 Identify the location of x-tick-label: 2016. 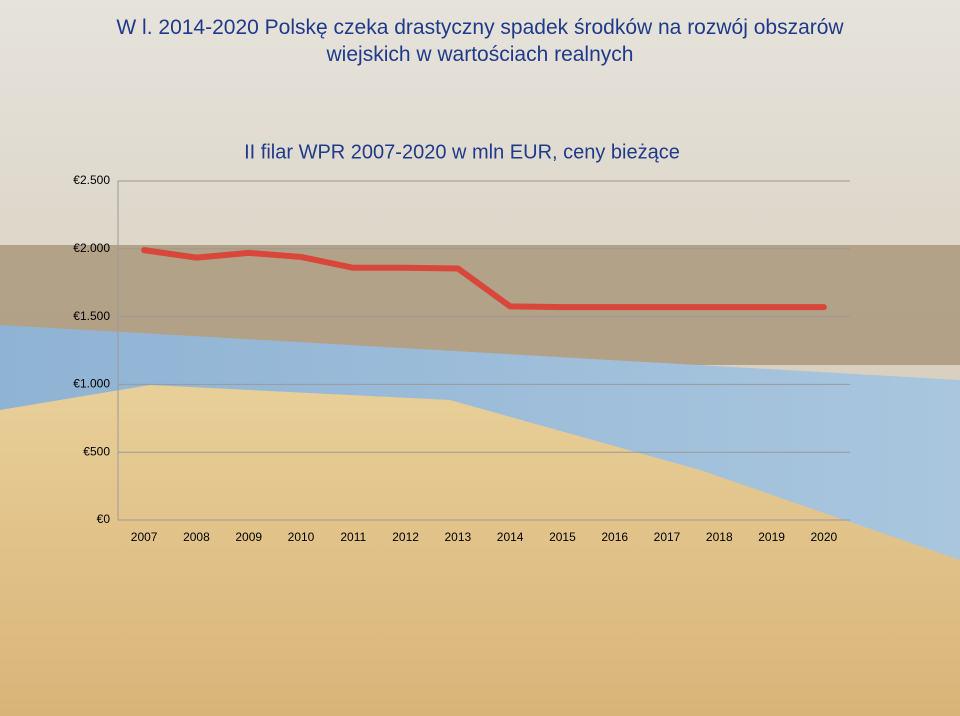
(614, 537).